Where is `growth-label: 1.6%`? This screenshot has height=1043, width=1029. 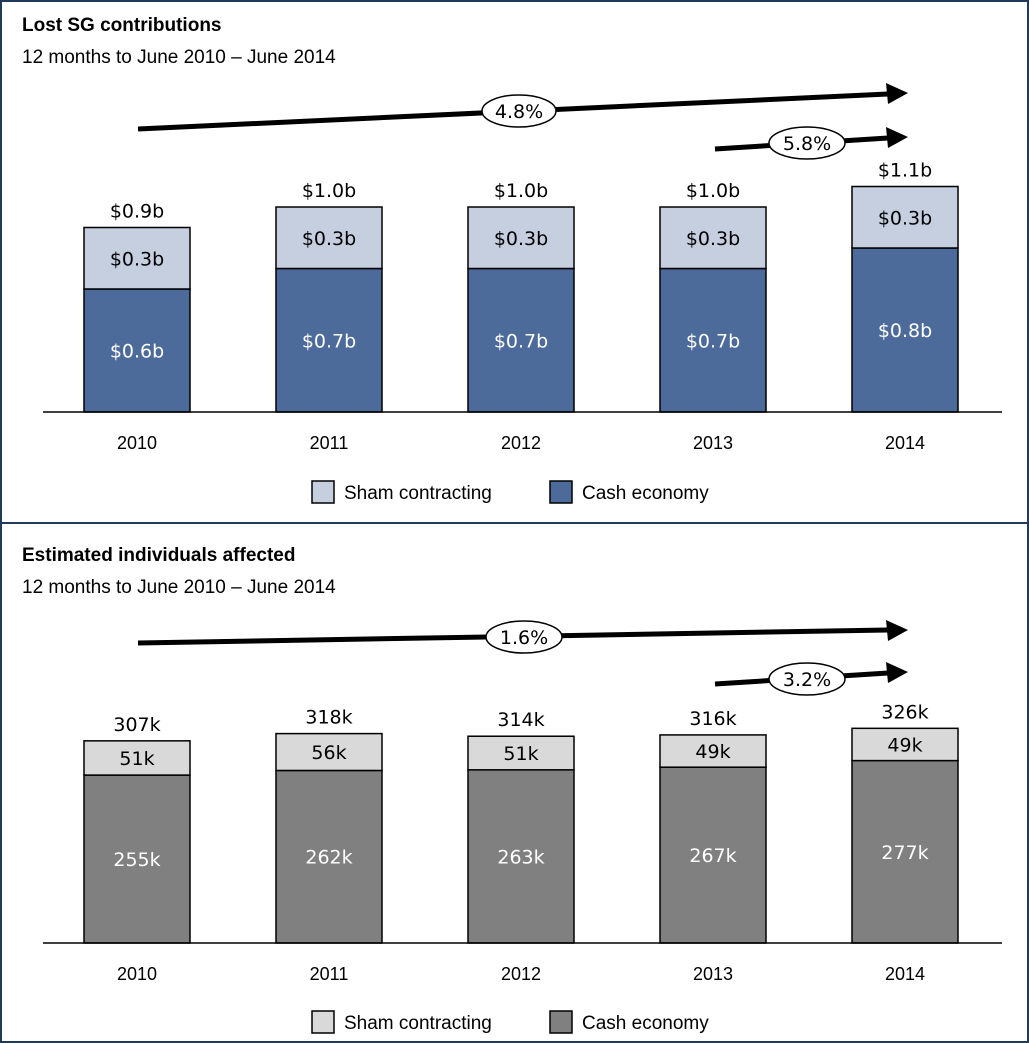
growth-label: 1.6% is located at coordinates (524, 638).